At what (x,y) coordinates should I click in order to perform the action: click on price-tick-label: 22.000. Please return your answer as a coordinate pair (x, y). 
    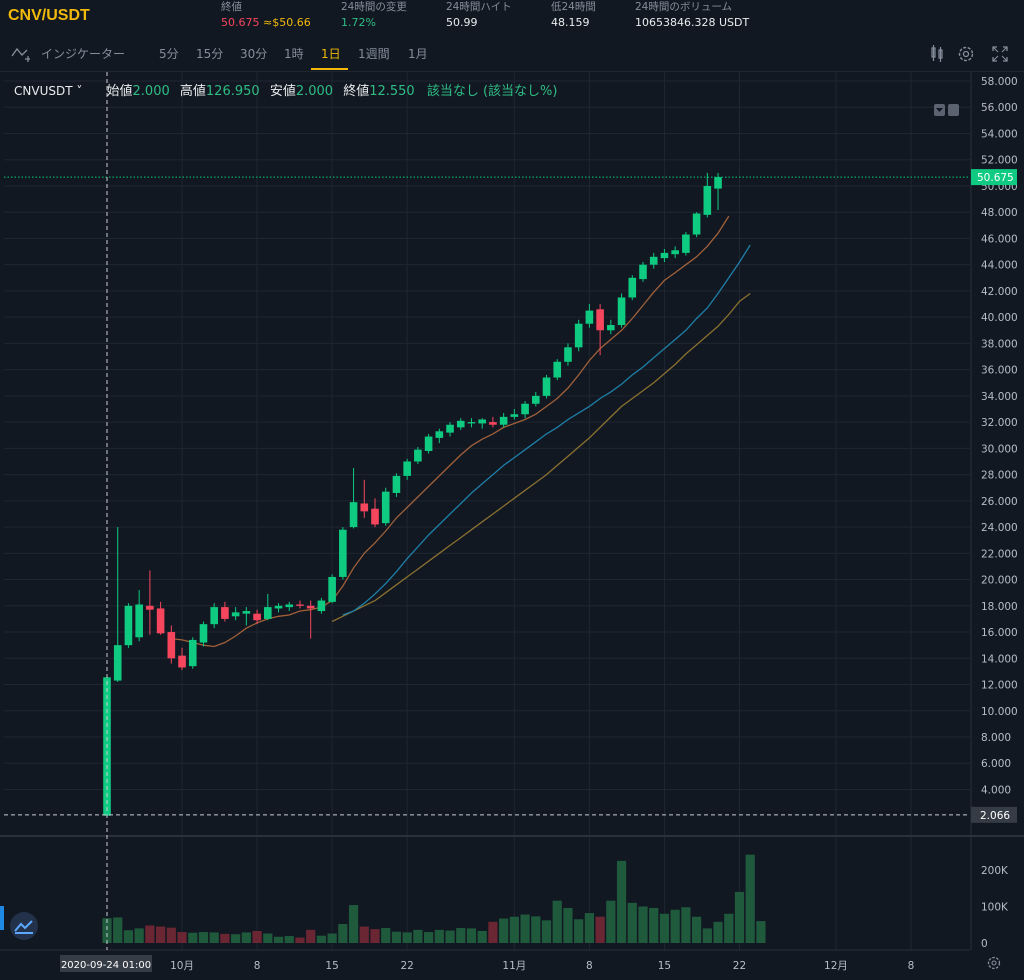
    Looking at the image, I should click on (999, 554).